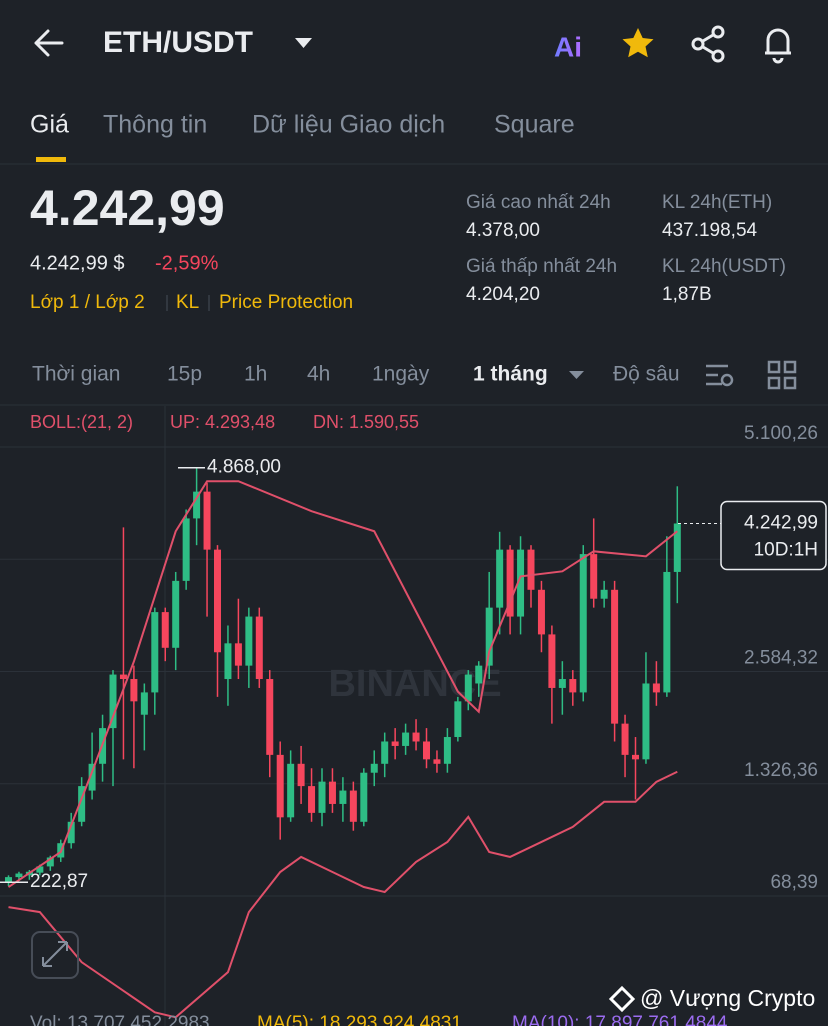  I want to click on stat-value: 4.378,00, so click(503, 230).